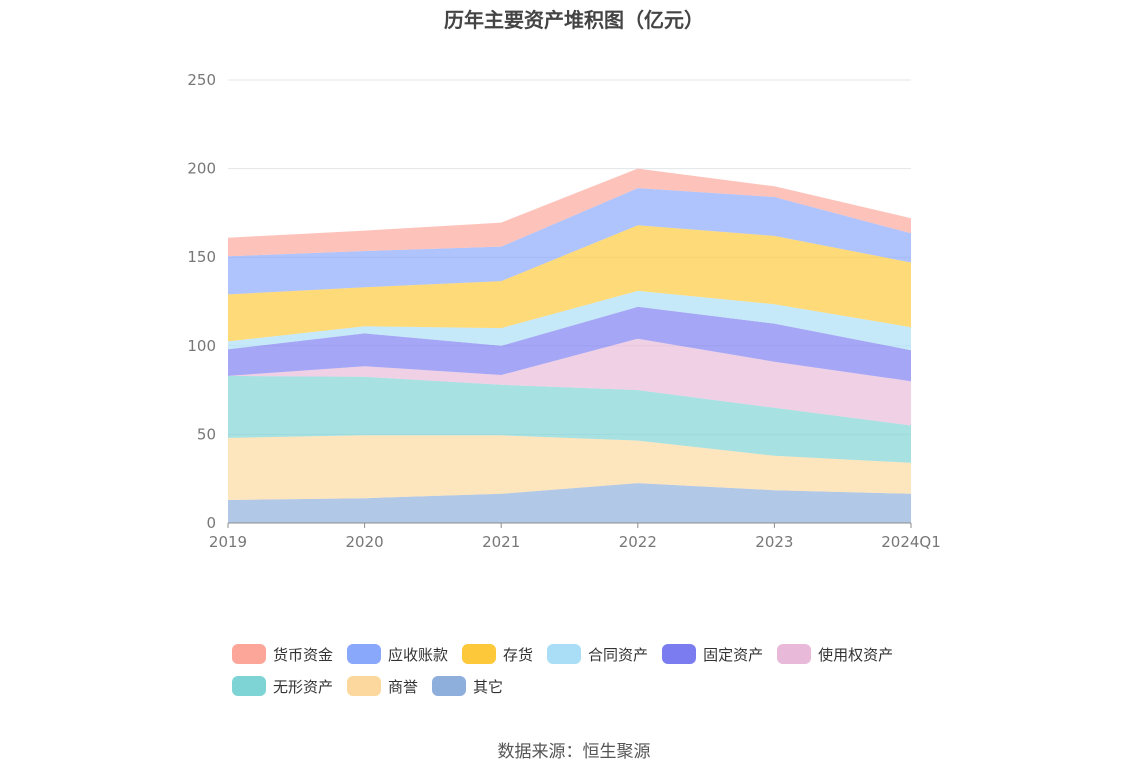 Image resolution: width=1148 pixels, height=776 pixels. What do you see at coordinates (201, 80) in the screenshot?
I see `y-tick-label: 250` at bounding box center [201, 80].